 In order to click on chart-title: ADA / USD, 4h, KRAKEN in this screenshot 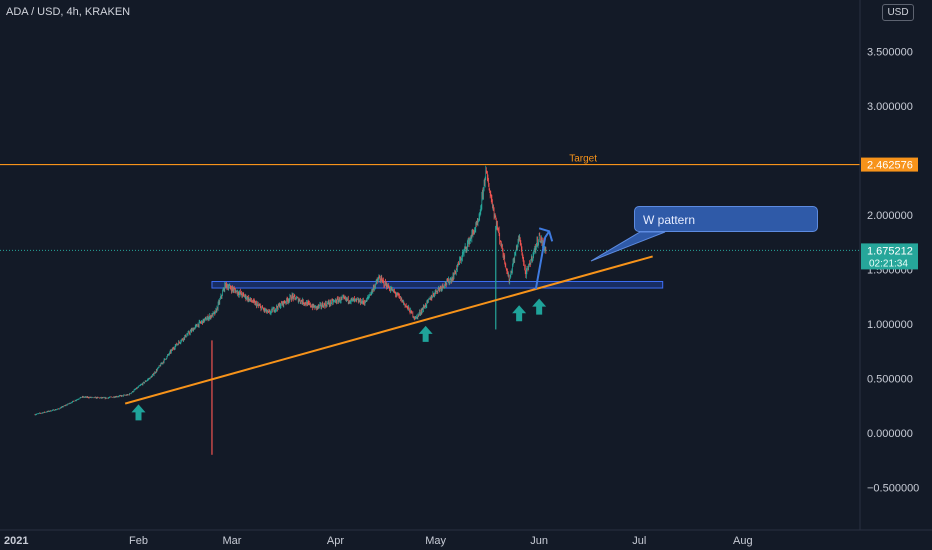, I will do `click(68, 12)`.